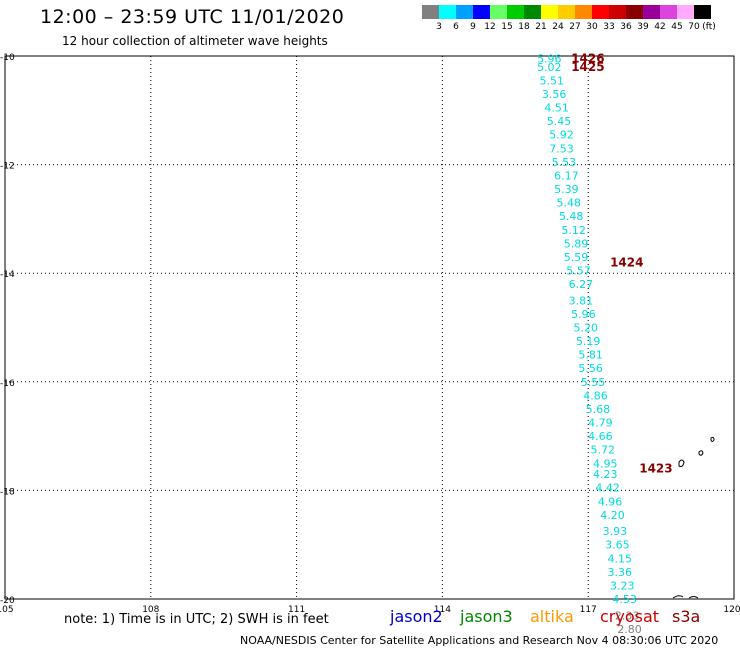 The width and height of the screenshot is (740, 650). Describe the element at coordinates (588, 610) in the screenshot. I see `lon-tick-label: 117` at that location.